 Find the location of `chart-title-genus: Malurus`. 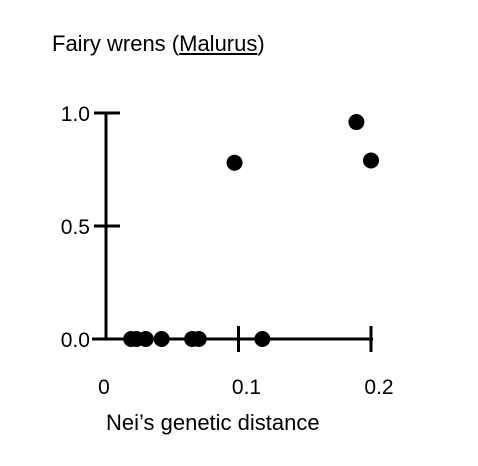

chart-title-genus: Malurus is located at coordinates (218, 43).